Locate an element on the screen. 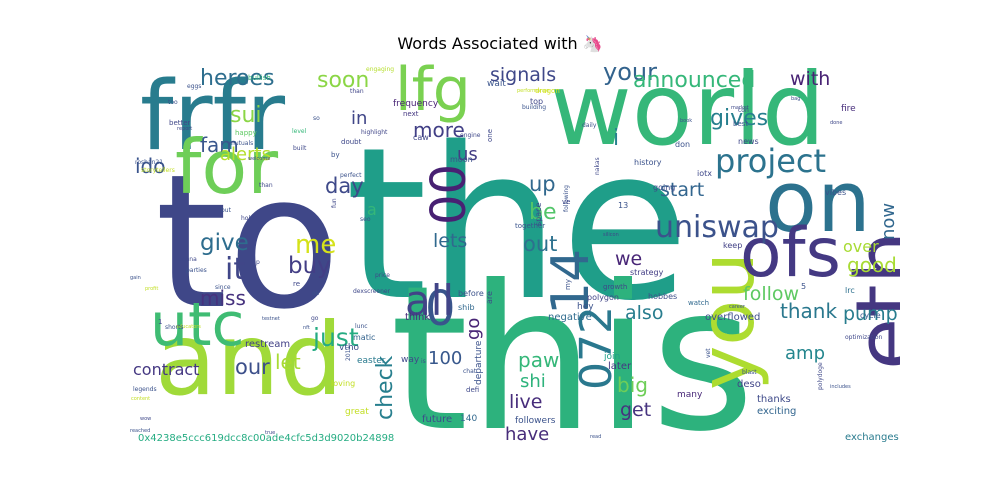  cloud-word: vibes is located at coordinates (836, 192).